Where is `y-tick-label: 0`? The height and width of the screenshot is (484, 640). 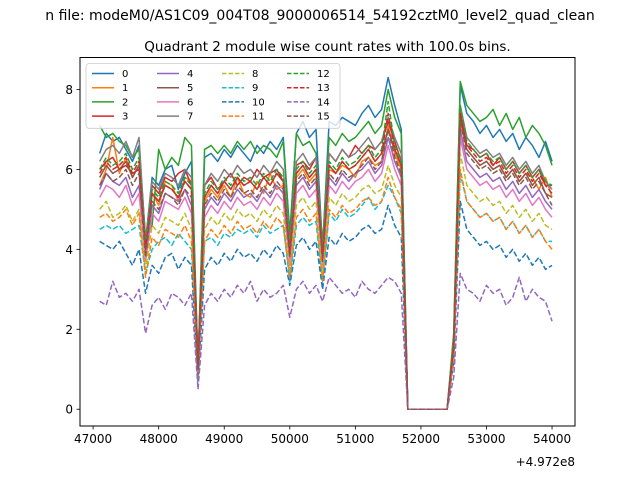
y-tick-label: 0 is located at coordinates (69, 410).